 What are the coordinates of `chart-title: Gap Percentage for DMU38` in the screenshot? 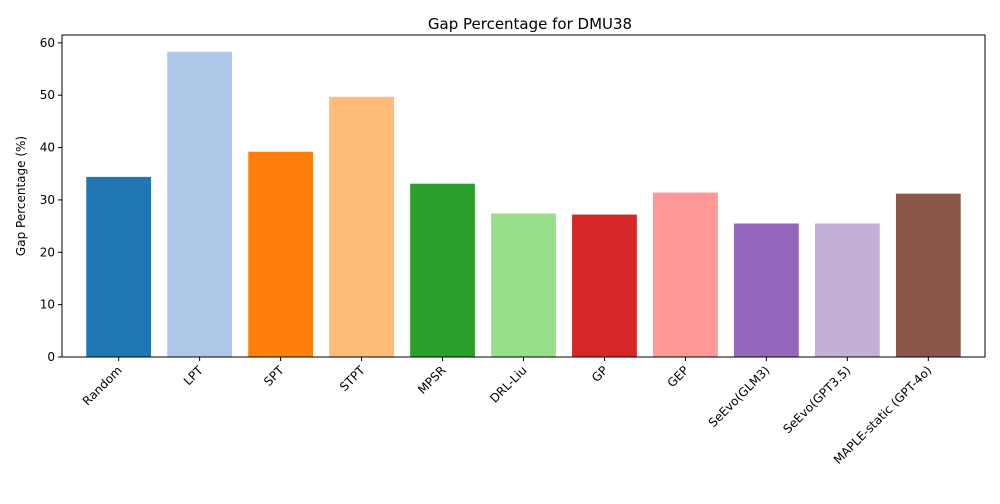 It's located at (530, 24).